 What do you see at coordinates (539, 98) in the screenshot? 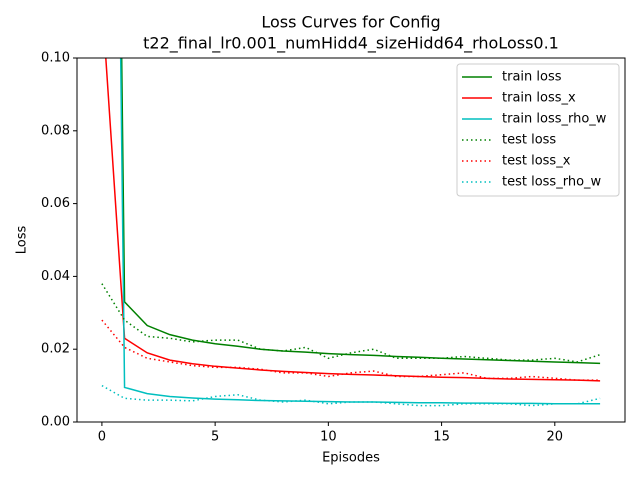
I see `legend-label: train loss_x` at bounding box center [539, 98].